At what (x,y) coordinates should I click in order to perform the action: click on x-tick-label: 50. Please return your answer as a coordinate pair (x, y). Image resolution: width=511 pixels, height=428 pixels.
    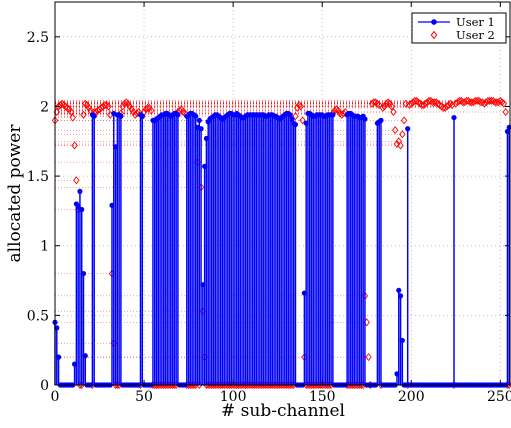
    Looking at the image, I should click on (144, 397).